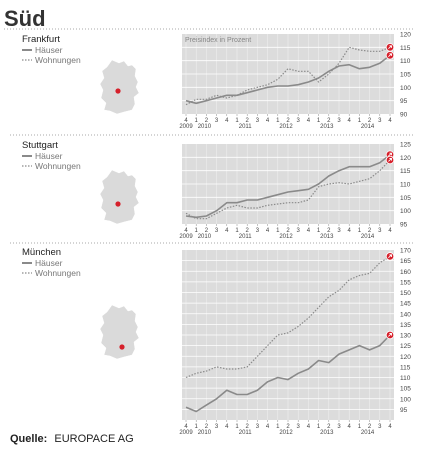 The height and width of the screenshot is (452, 425). What do you see at coordinates (405, 293) in the screenshot?
I see `y-tick-label: 150` at bounding box center [405, 293].